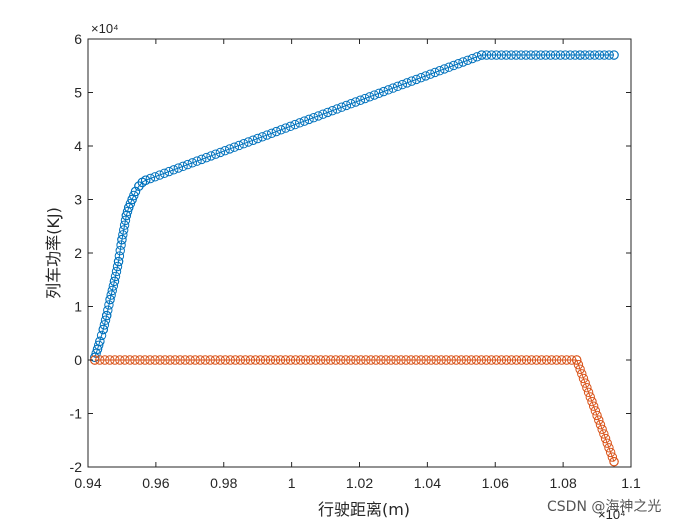  What do you see at coordinates (292, 483) in the screenshot?
I see `x-tick-label: 1` at bounding box center [292, 483].